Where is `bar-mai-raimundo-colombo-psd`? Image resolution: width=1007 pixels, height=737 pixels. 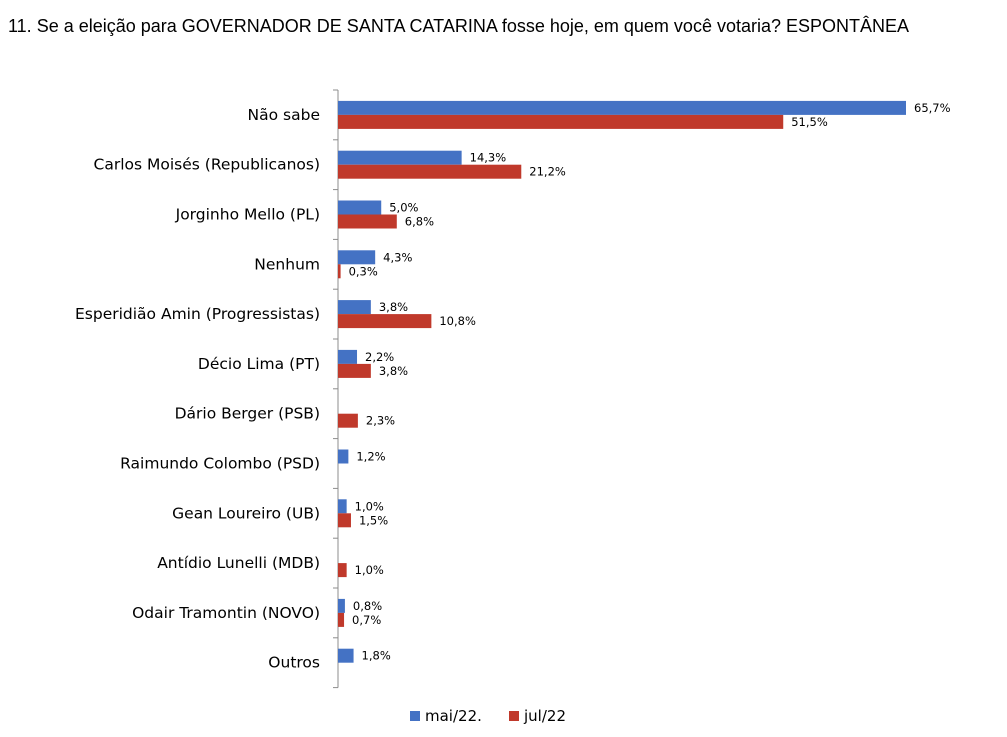 bar-mai-raimundo-colombo-psd is located at coordinates (343, 456).